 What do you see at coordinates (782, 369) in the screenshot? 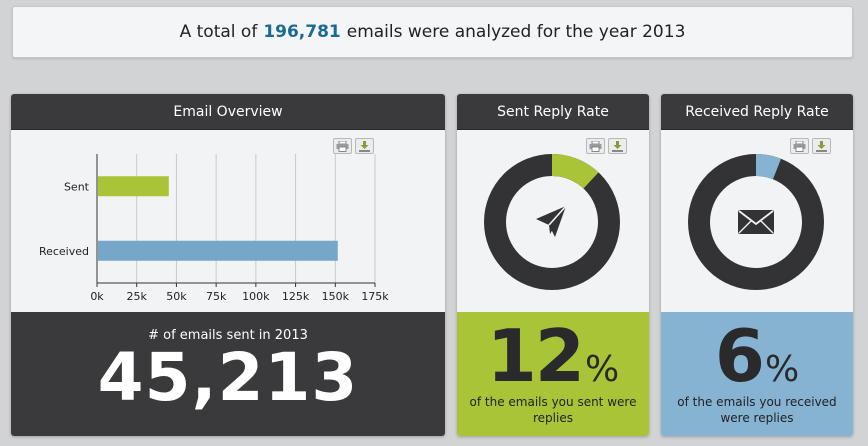
I see `received-reply-percent-sign: %` at bounding box center [782, 369].